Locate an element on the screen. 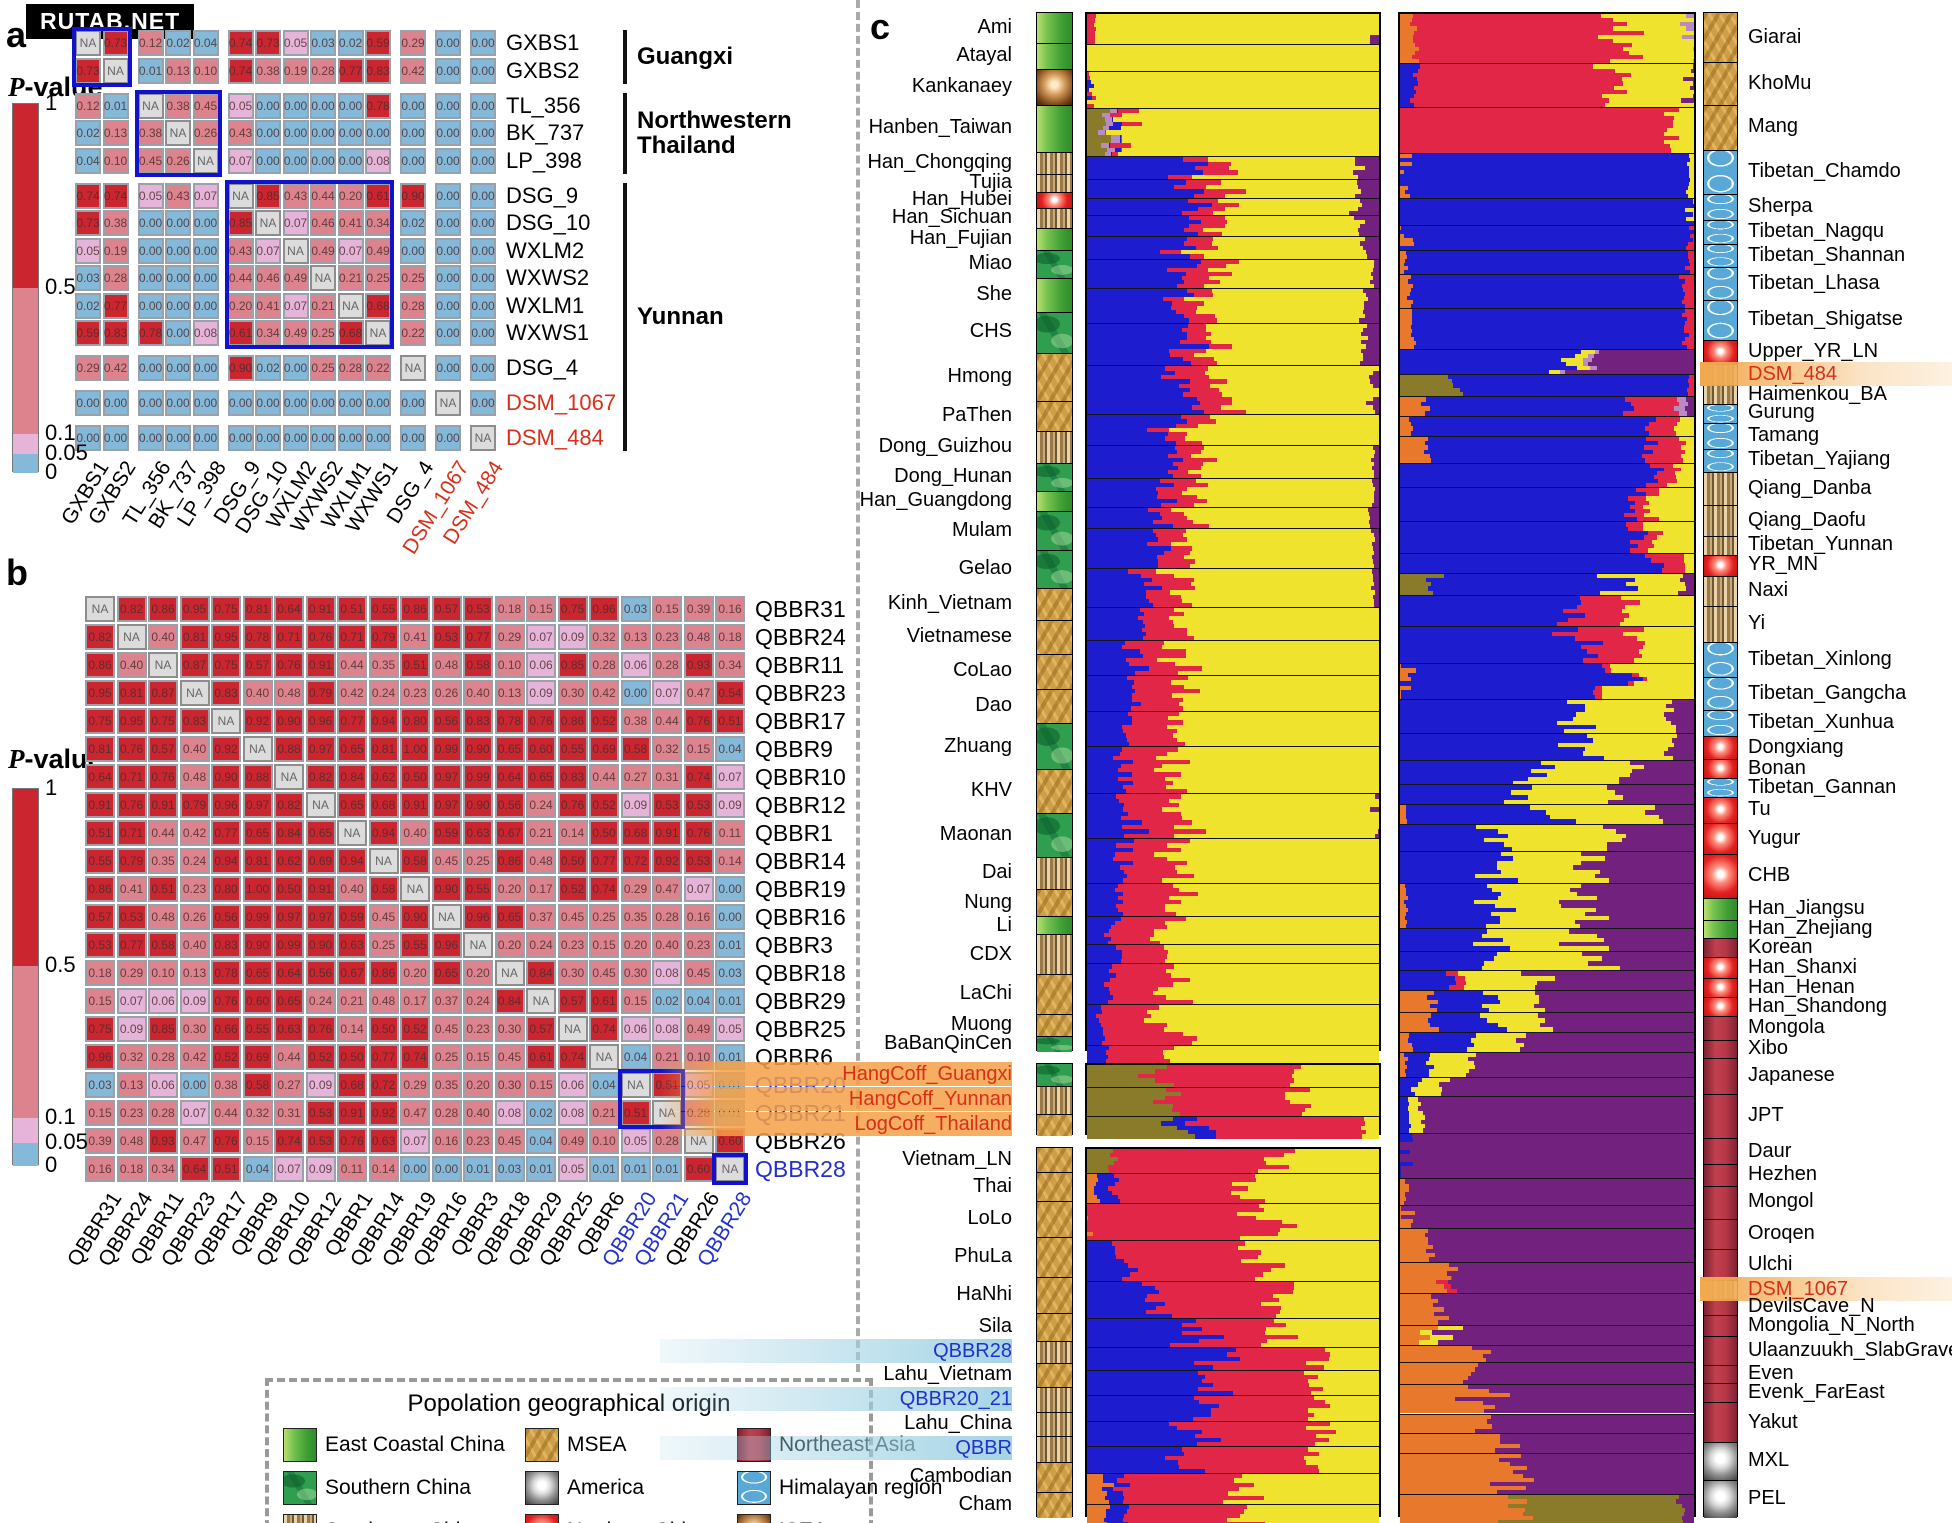  matrix-row-label: DSM_484 is located at coordinates (555, 437).